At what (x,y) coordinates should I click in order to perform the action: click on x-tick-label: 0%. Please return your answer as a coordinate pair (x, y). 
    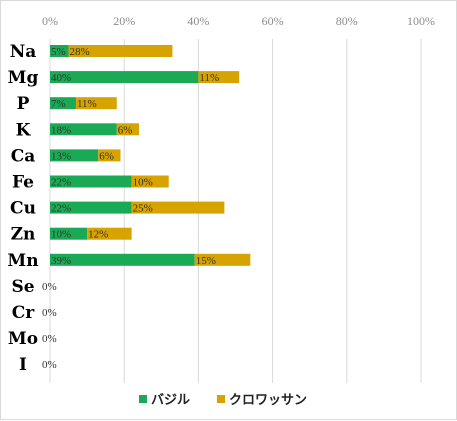
    Looking at the image, I should click on (50, 21).